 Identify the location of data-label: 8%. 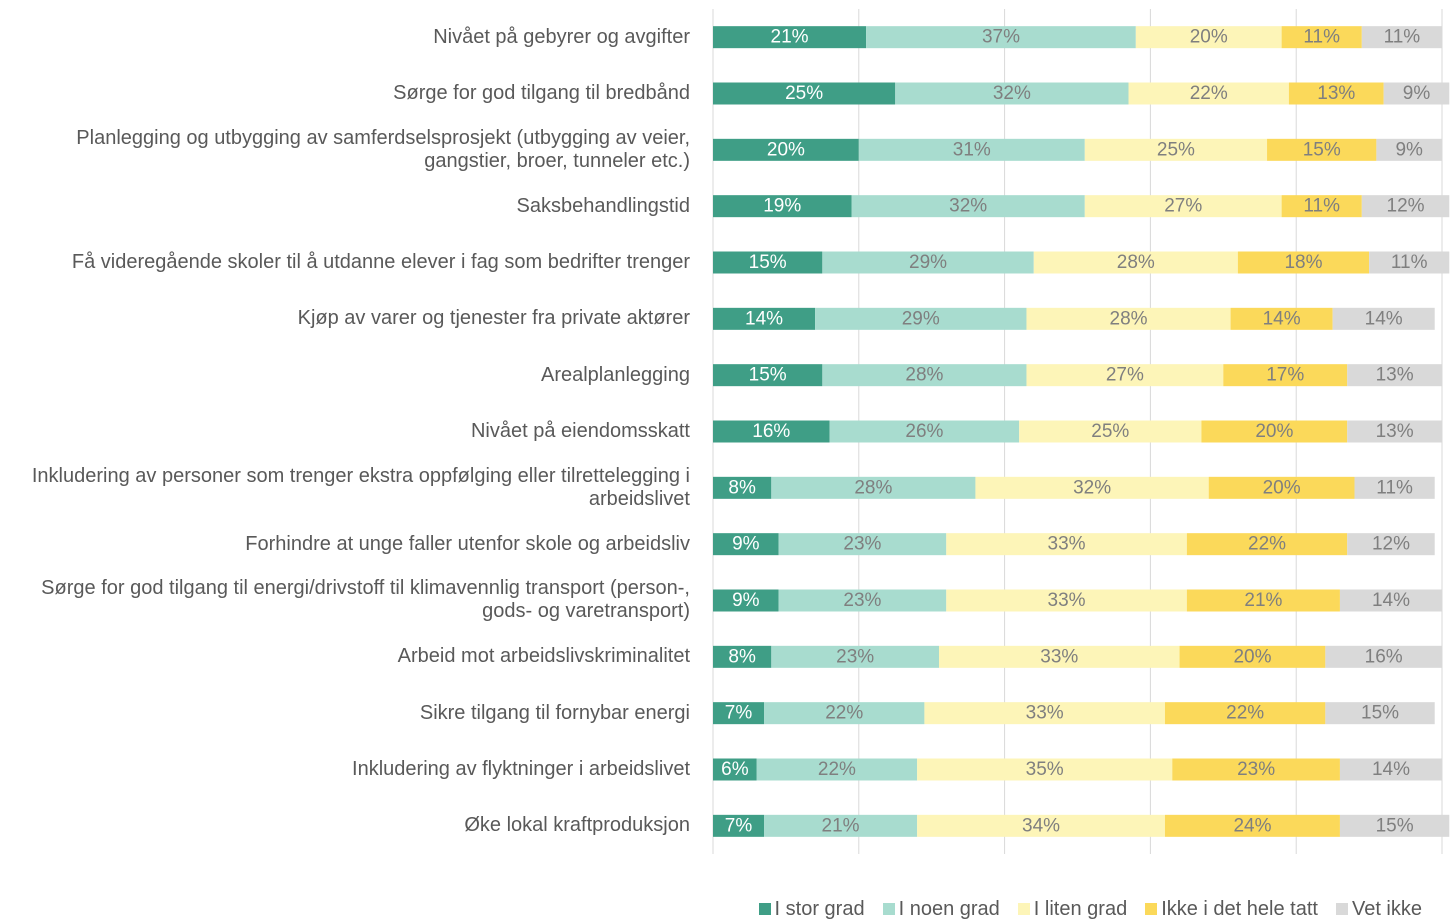
(742, 656).